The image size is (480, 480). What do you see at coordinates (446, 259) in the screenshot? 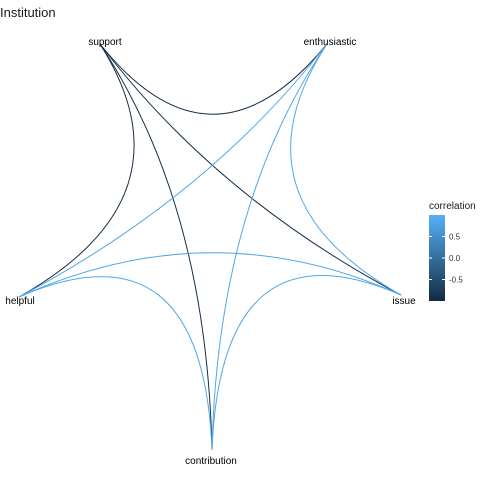
I see `legend-ticks: 0.5 0.0 -0.5` at bounding box center [446, 259].